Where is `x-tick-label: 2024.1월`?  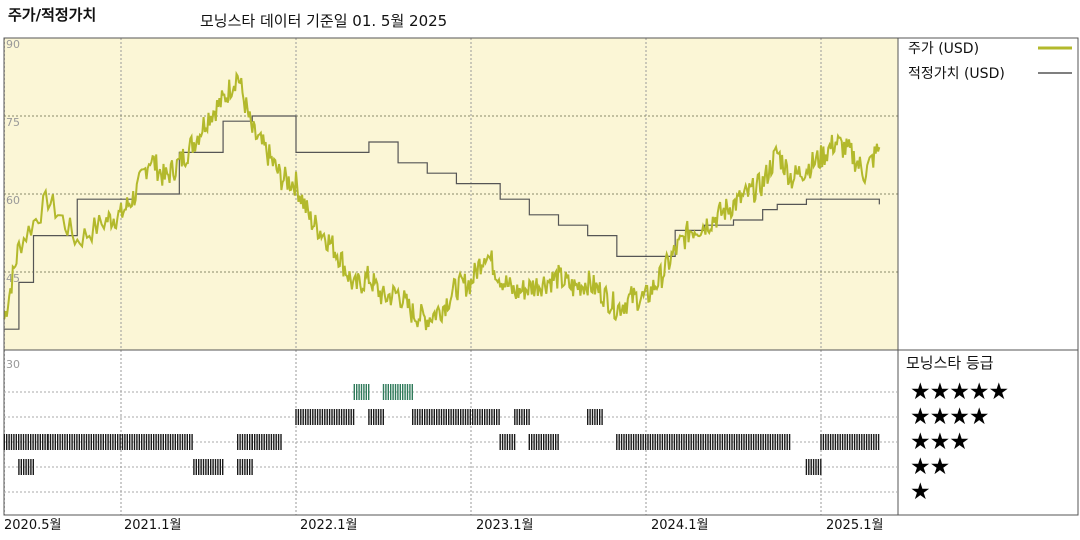 x-tick-label: 2024.1월 is located at coordinates (680, 525).